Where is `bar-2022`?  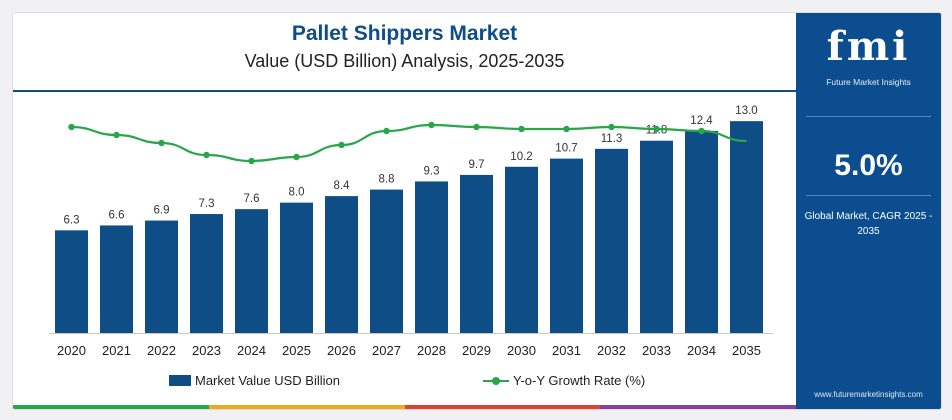
bar-2022 is located at coordinates (161, 276).